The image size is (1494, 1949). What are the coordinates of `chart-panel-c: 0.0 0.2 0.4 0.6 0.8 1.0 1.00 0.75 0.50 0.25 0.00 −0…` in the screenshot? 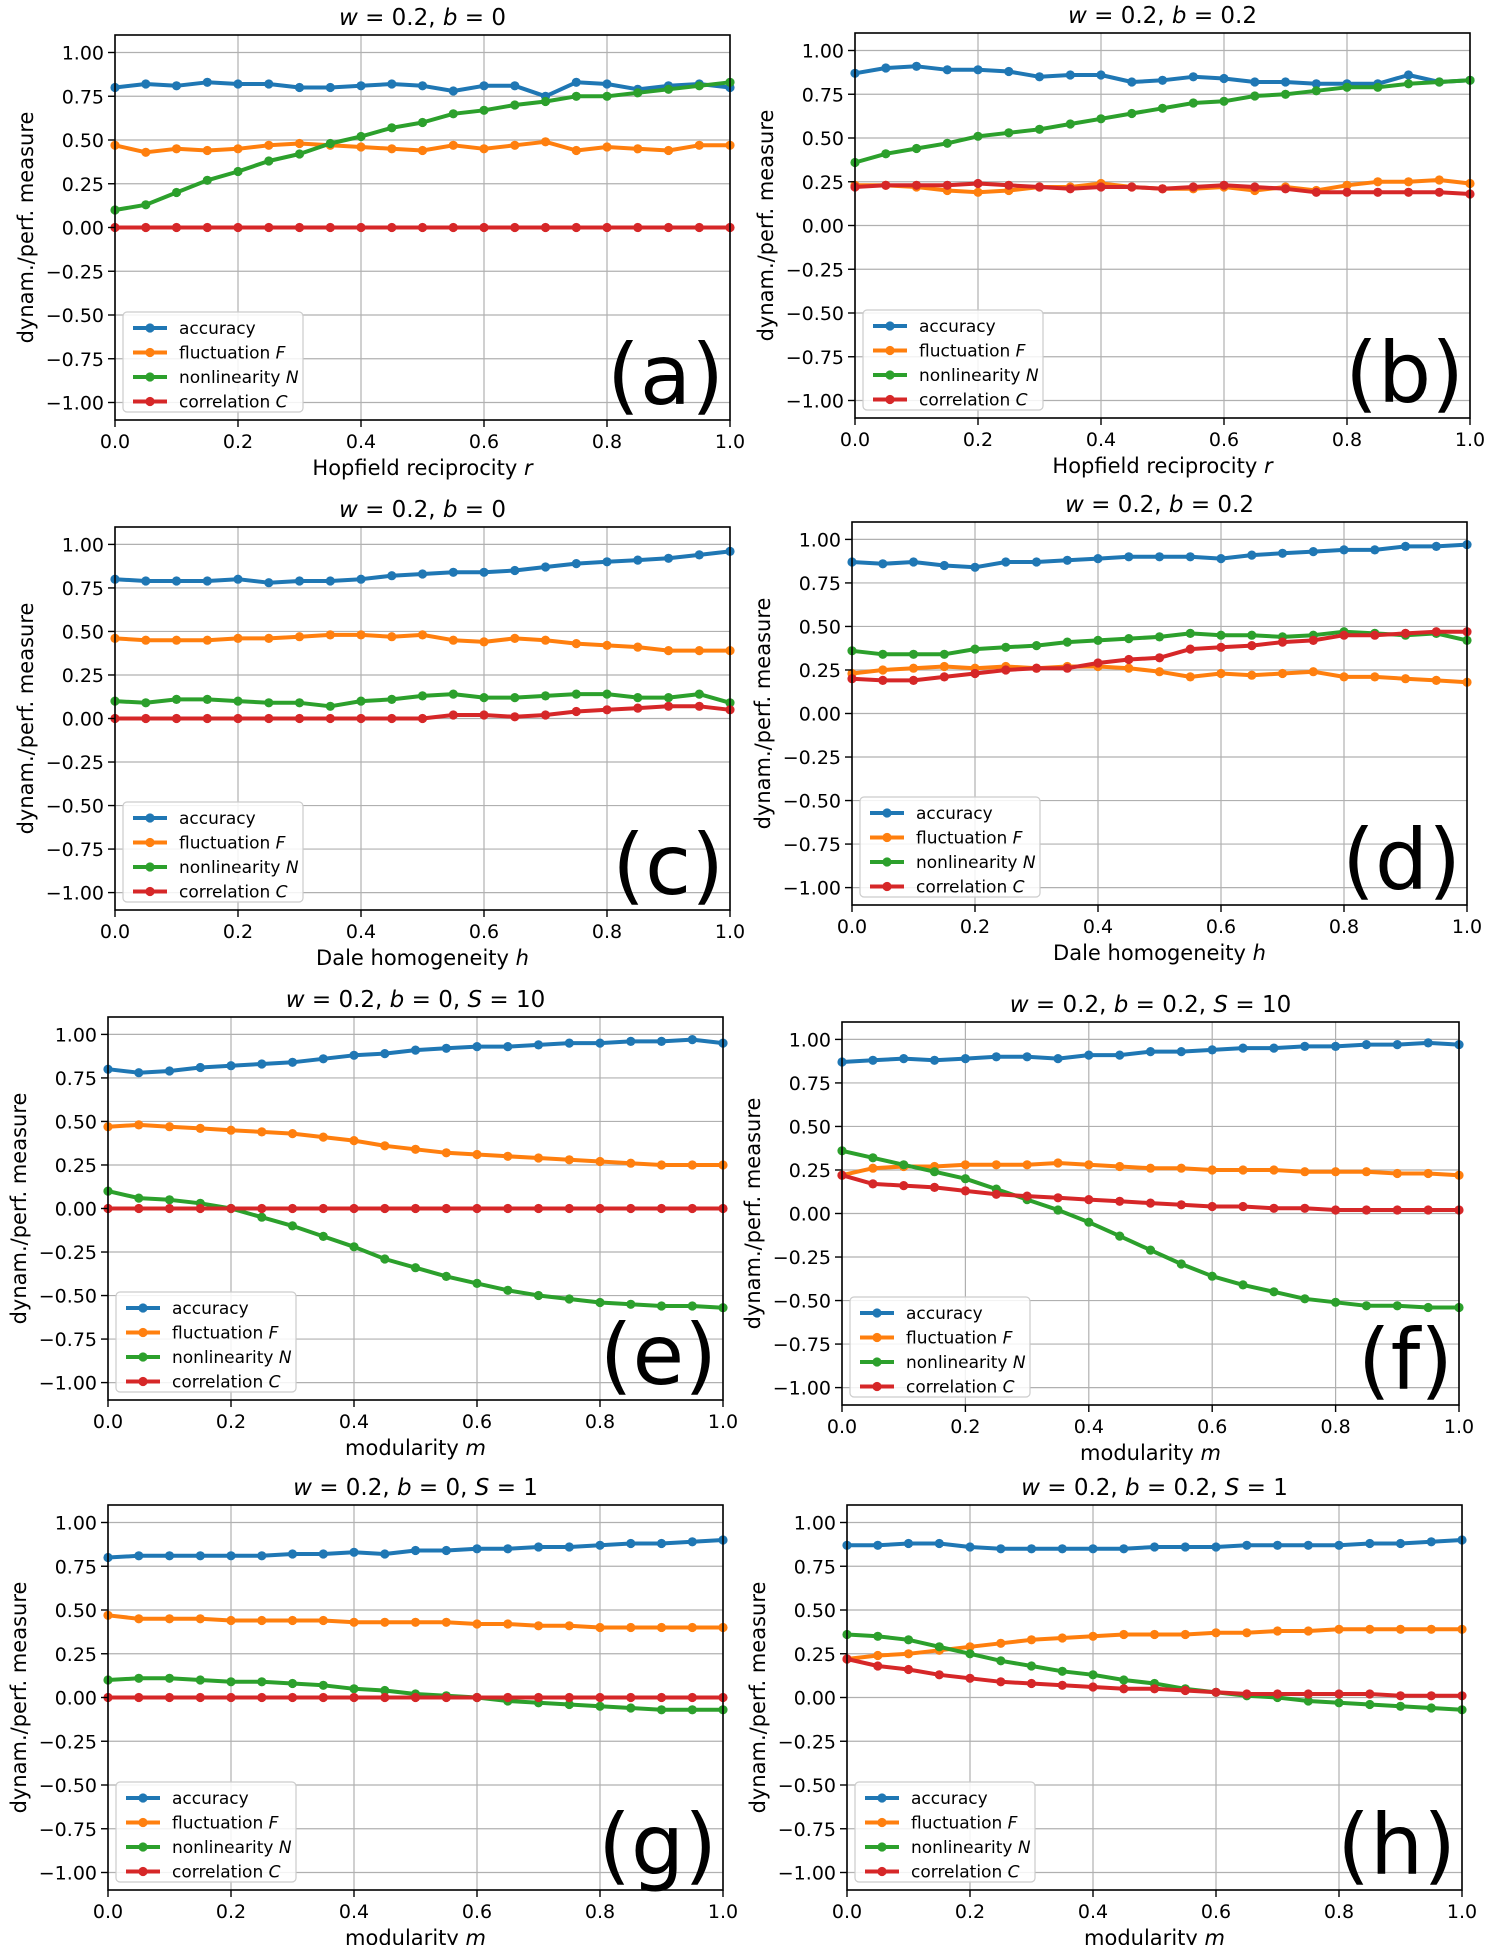 It's located at (379, 733).